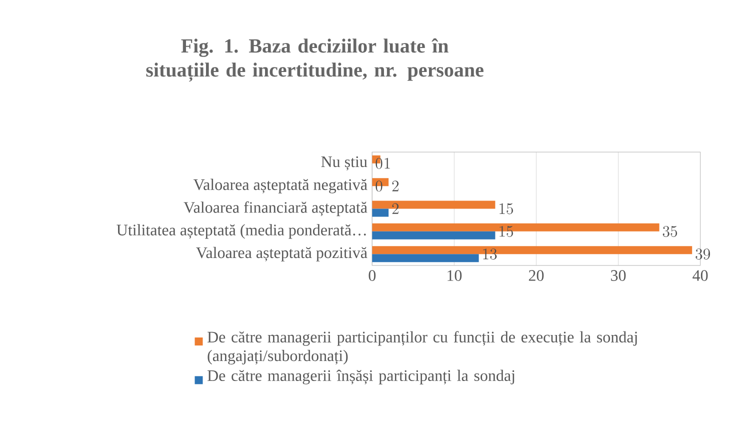 The image size is (743, 422). I want to click on data-label: 2, so click(395, 186).